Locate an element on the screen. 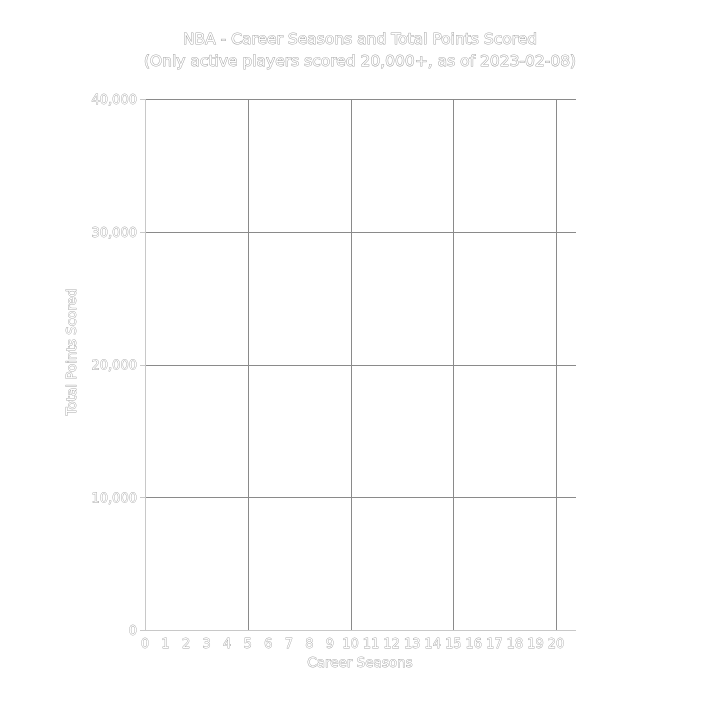  x-tick-label: 4 is located at coordinates (227, 644).